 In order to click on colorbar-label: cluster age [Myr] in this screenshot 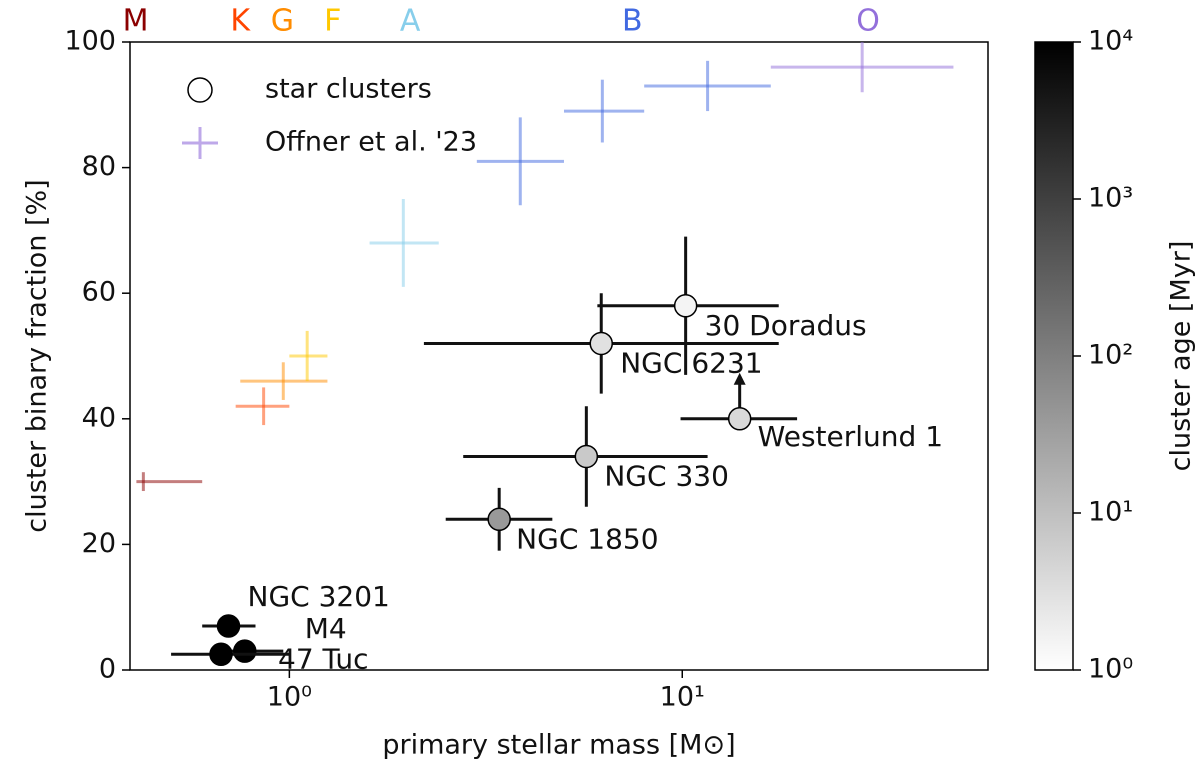, I will do `click(1181, 356)`.